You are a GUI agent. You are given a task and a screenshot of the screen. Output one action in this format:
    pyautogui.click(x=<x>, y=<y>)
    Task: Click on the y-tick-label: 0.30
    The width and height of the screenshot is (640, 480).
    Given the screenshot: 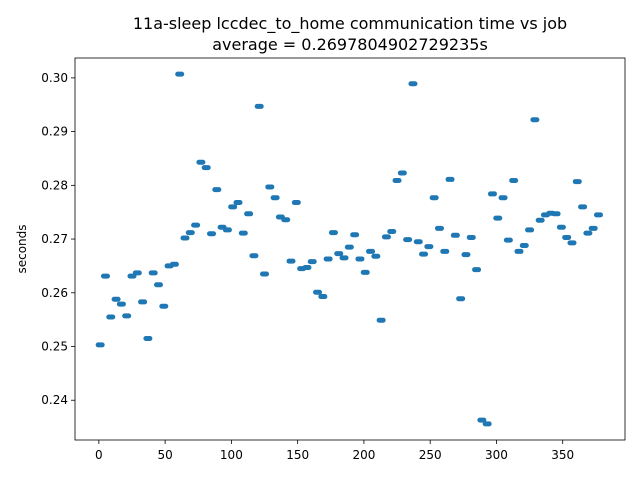 What is the action you would take?
    pyautogui.click(x=54, y=78)
    